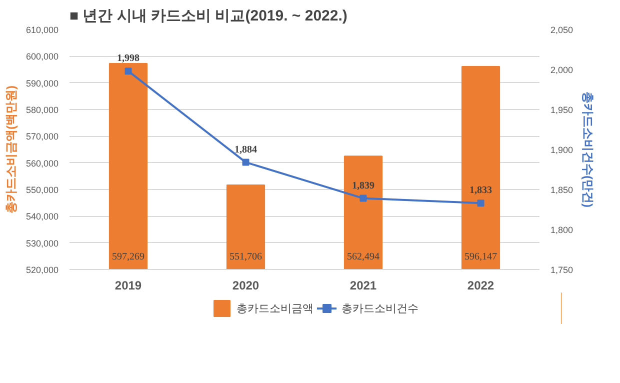  Describe the element at coordinates (562, 70) in the screenshot. I see `y2-tick-label: 2,000` at that location.